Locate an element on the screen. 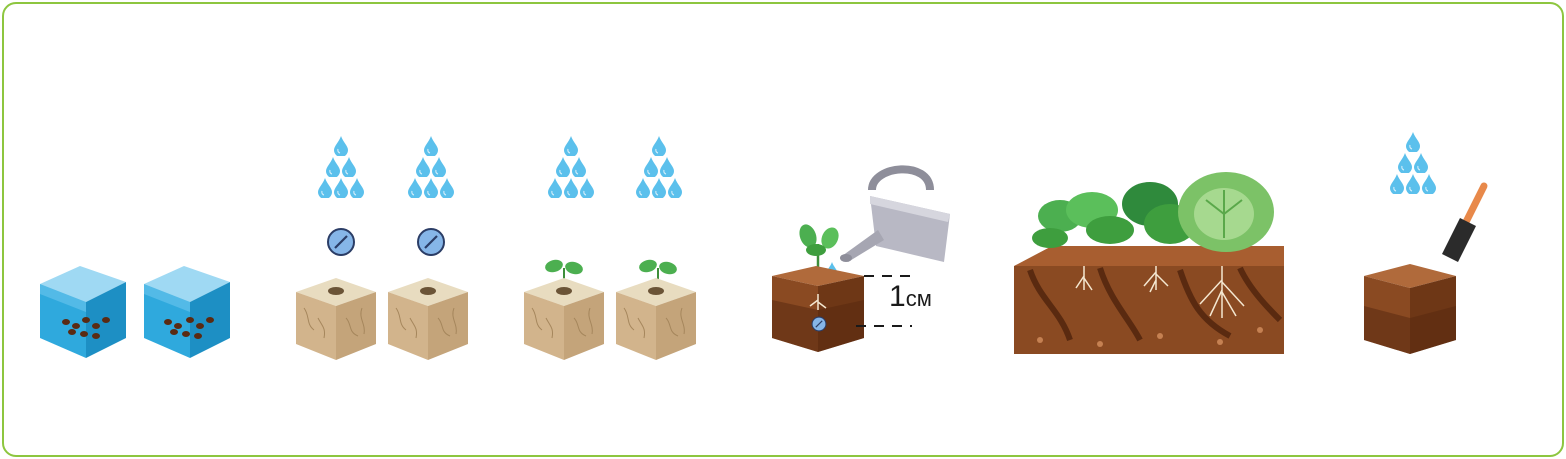 Image resolution: width=1566 pixels, height=459 pixels. seedlings-in-cubes-step is located at coordinates (610, 248).